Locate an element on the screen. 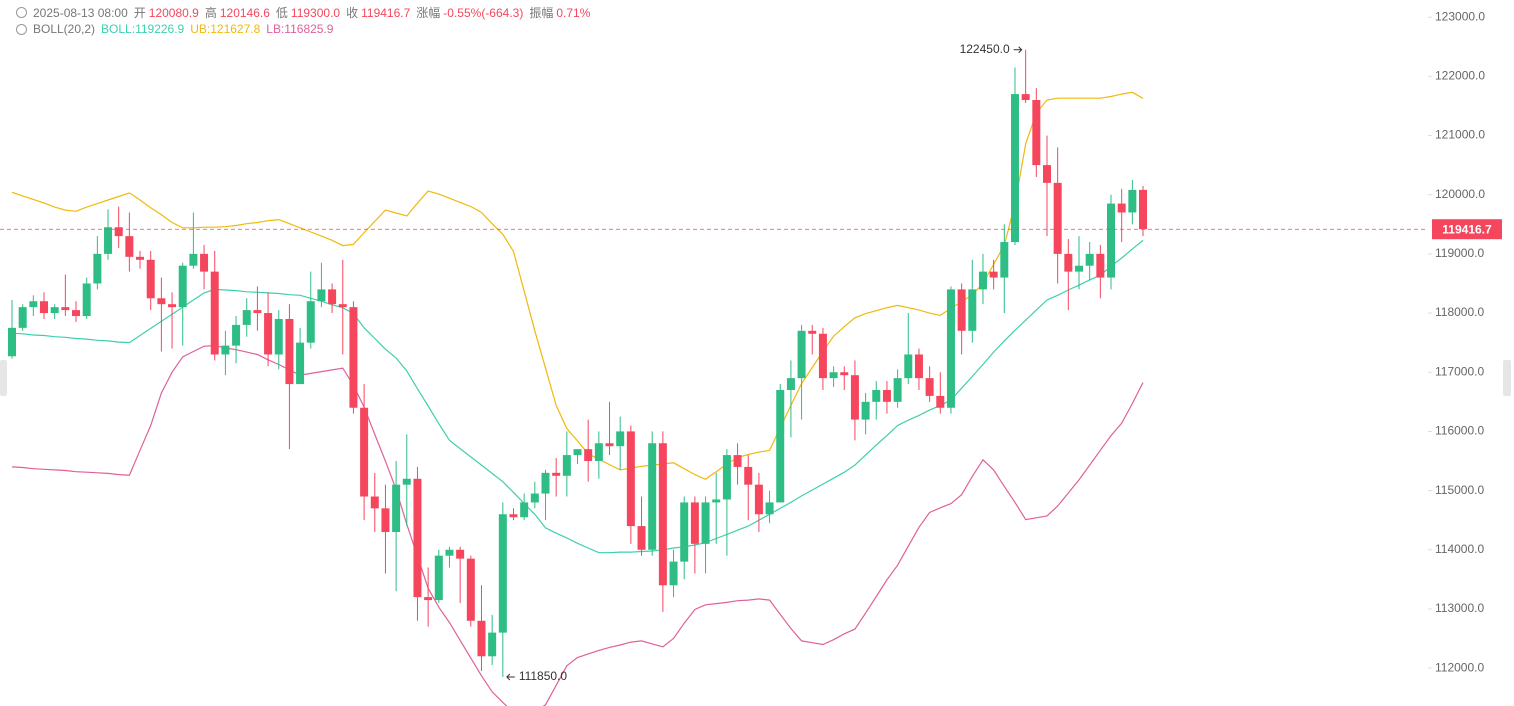  legend-entry: BOLL:119226.9 is located at coordinates (143, 29).